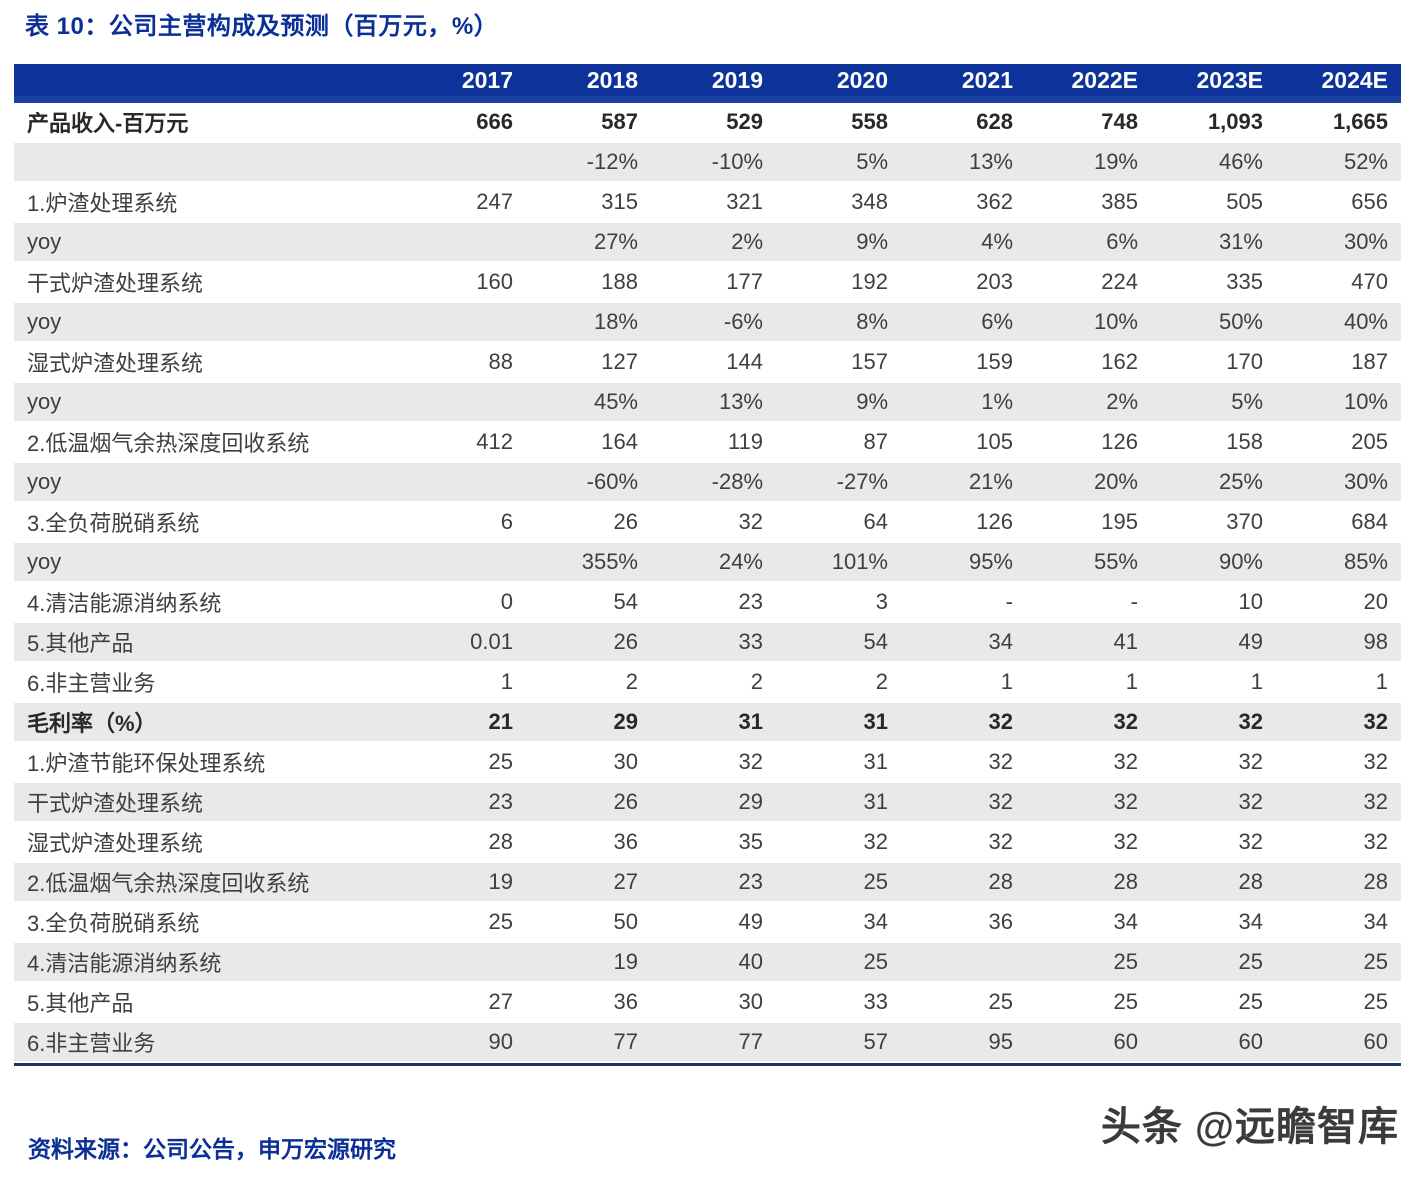 The height and width of the screenshot is (1178, 1415). What do you see at coordinates (707, 1003) in the screenshot?
I see `table-row: 5.其他产品 27 36 30 33 25 25 25 25` at bounding box center [707, 1003].